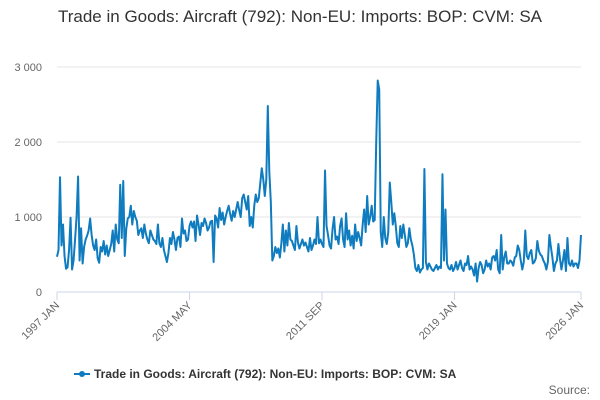 This screenshot has width=600, height=400. What do you see at coordinates (564, 321) in the screenshot?
I see `x-tick-label: 2026 JAN` at bounding box center [564, 321].